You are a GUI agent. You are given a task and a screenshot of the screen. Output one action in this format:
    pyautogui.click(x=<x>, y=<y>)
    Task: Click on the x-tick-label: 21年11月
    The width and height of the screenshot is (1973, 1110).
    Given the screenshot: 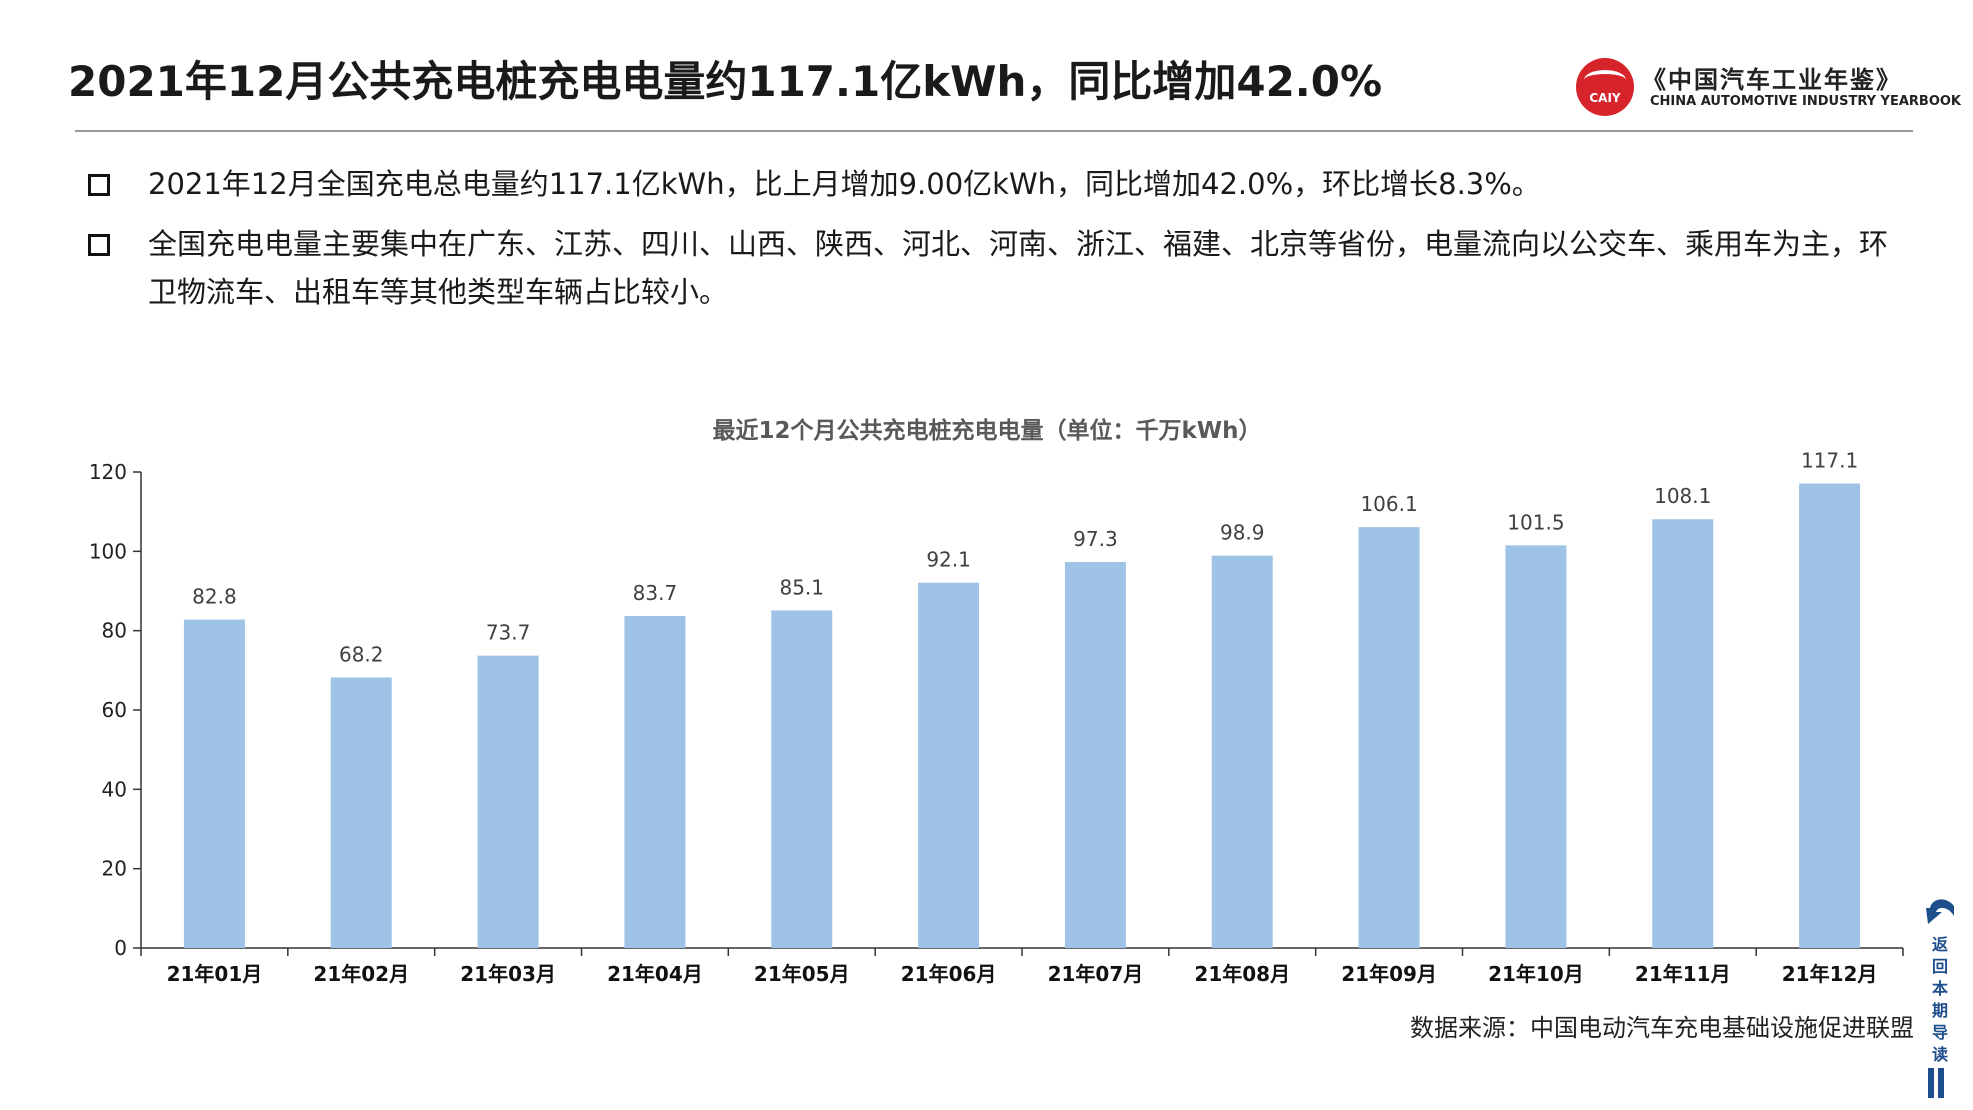 What is the action you would take?
    pyautogui.click(x=1683, y=974)
    